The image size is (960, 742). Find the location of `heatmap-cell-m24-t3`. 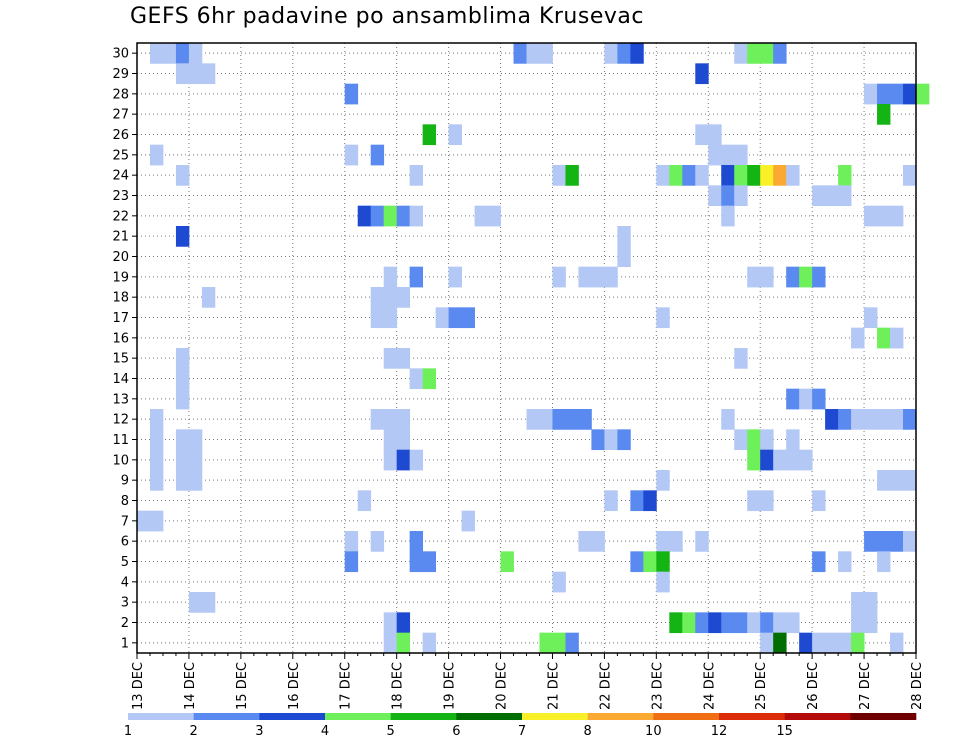

heatmap-cell-m24-t3 is located at coordinates (182, 175).